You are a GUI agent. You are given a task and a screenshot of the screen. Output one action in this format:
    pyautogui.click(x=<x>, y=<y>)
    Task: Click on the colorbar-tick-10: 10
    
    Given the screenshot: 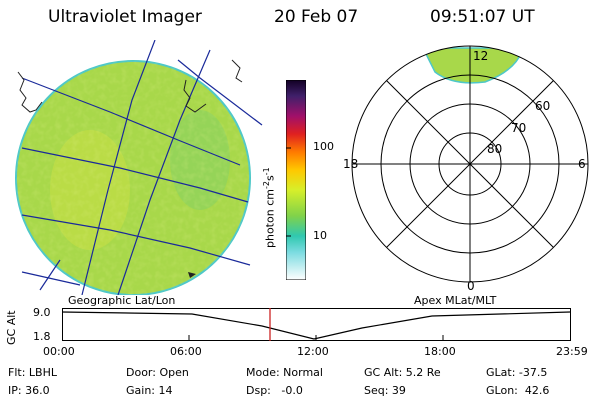 What is the action you would take?
    pyautogui.click(x=320, y=235)
    